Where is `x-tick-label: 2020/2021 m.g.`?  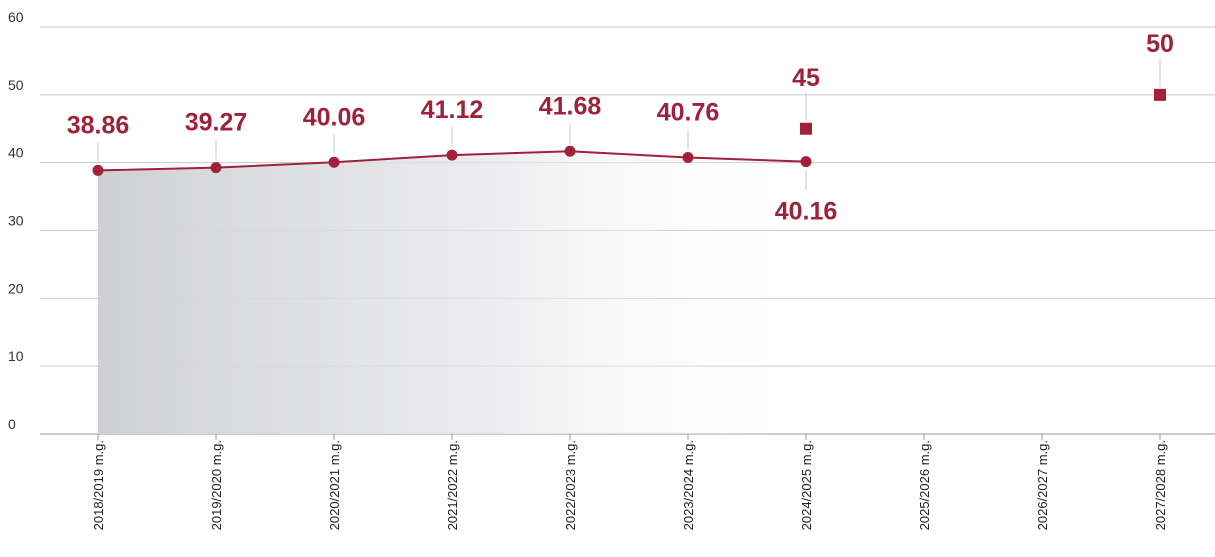 x-tick-label: 2020/2021 m.g. is located at coordinates (334, 485).